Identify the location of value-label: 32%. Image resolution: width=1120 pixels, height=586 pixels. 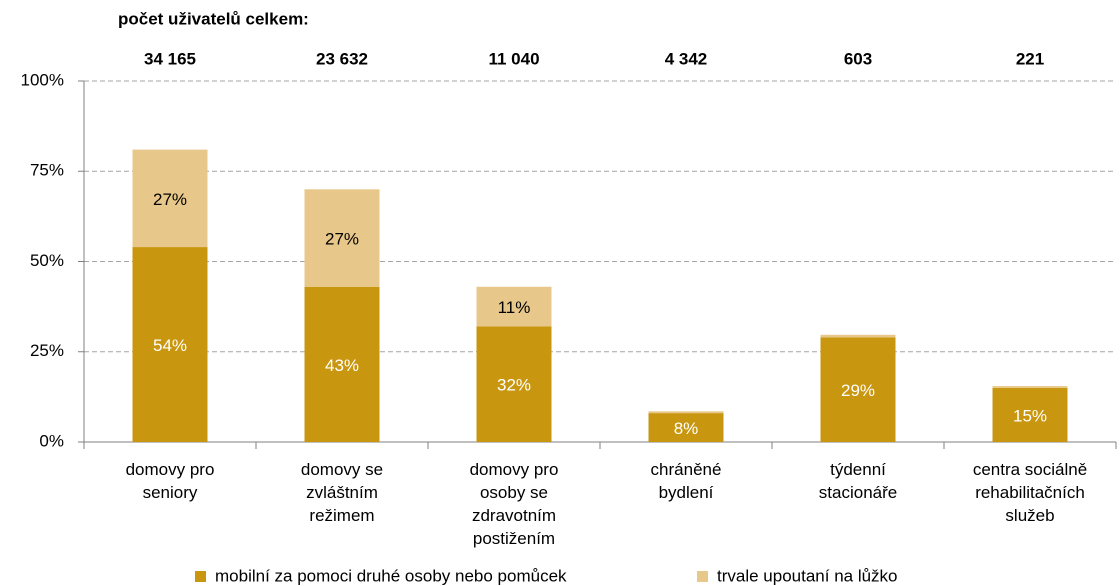
(514, 385).